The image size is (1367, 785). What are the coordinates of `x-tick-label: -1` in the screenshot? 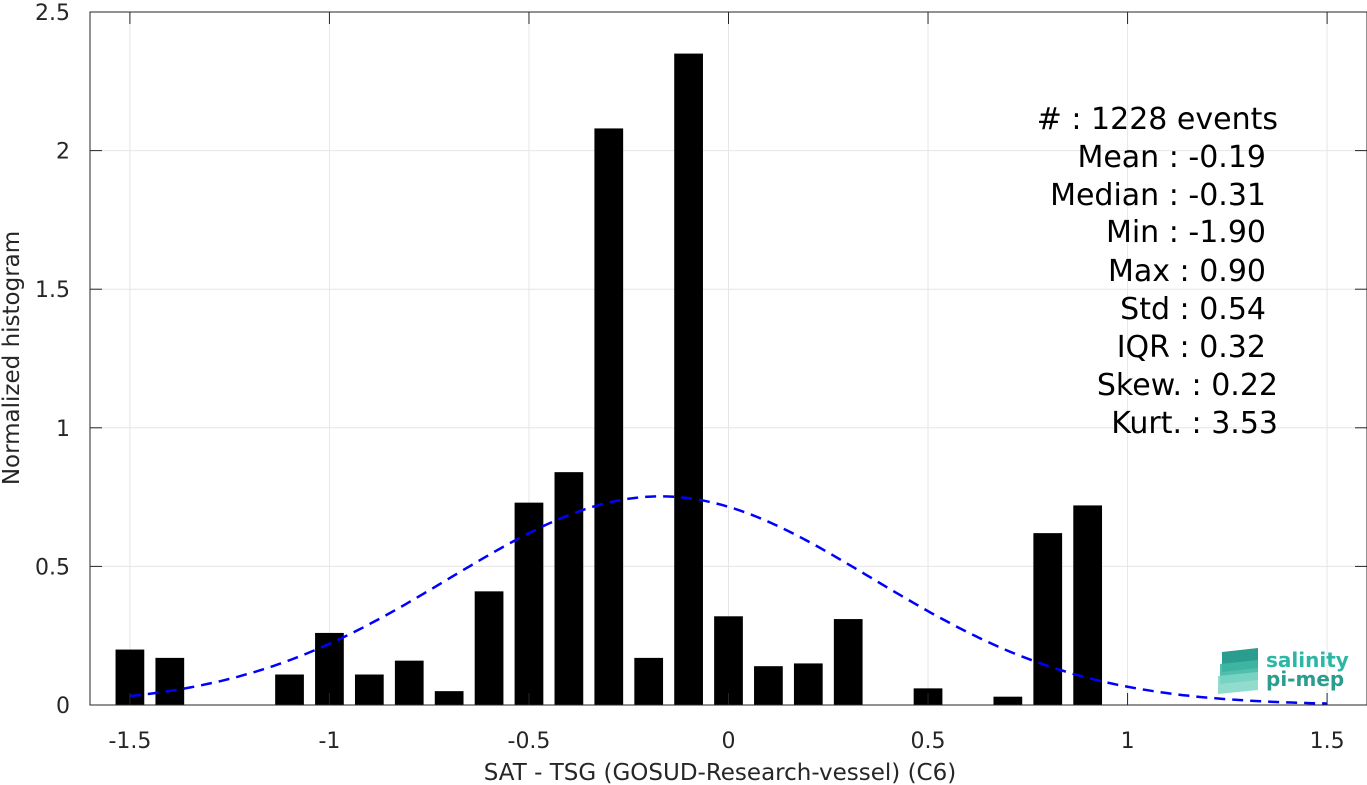 It's located at (329, 741).